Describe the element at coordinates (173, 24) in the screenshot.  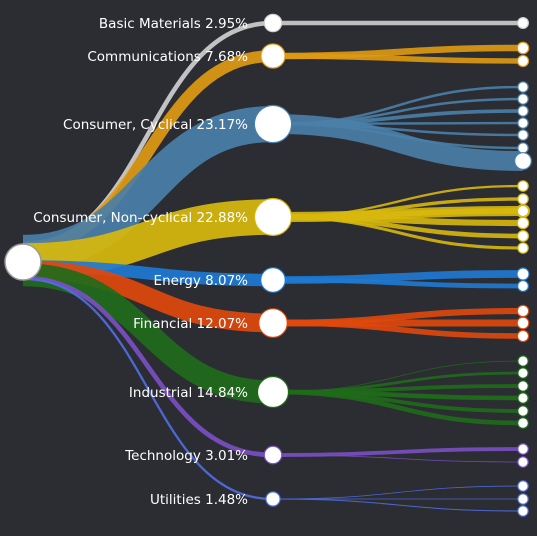
I see `sector-label: Basic Materials 2.95%` at that location.